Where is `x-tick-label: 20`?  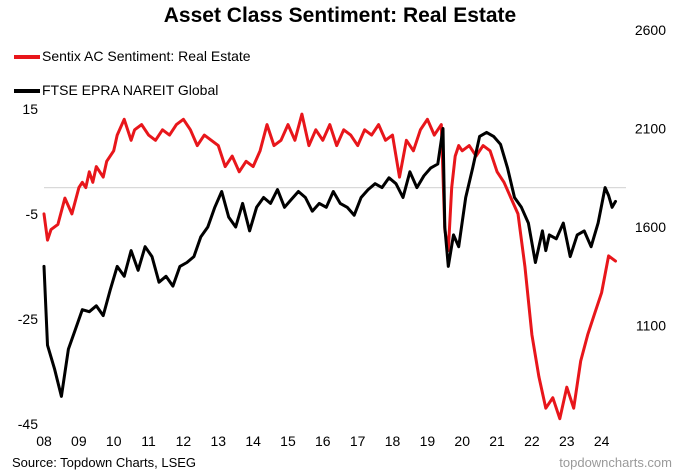 x-tick-label: 20 is located at coordinates (462, 441).